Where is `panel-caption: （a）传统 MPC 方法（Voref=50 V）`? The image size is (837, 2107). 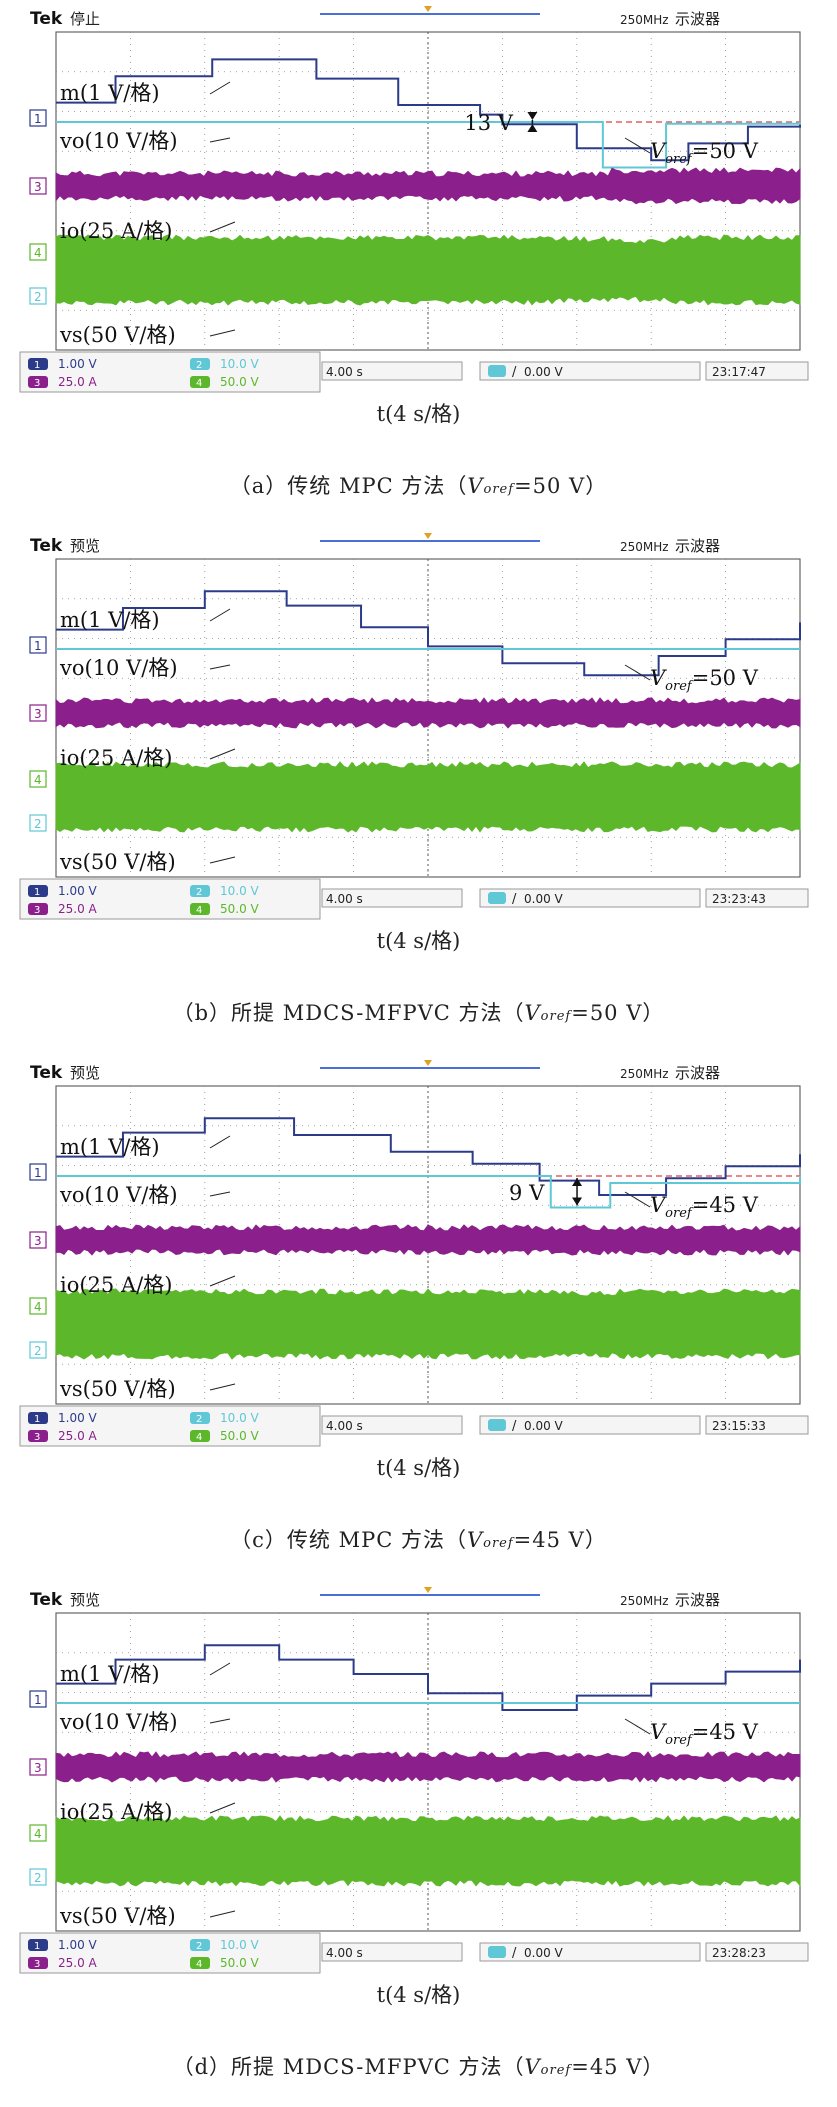
panel-caption: （a）传统 MPC 方法（Voref=50 V） is located at coordinates (418, 486).